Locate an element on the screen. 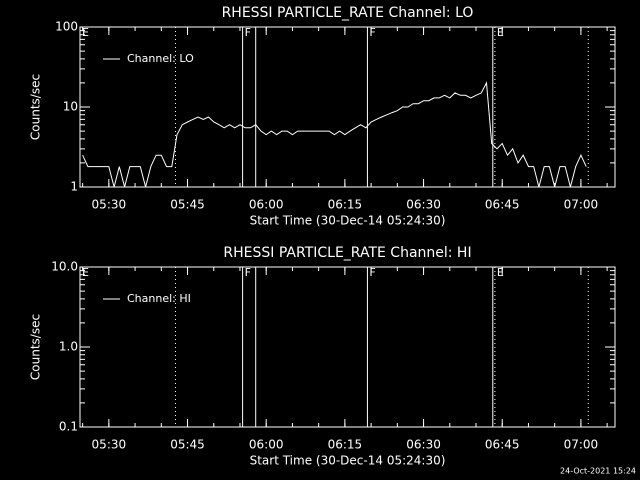  footer: 24-Oct-2021 15:24 is located at coordinates (598, 471).